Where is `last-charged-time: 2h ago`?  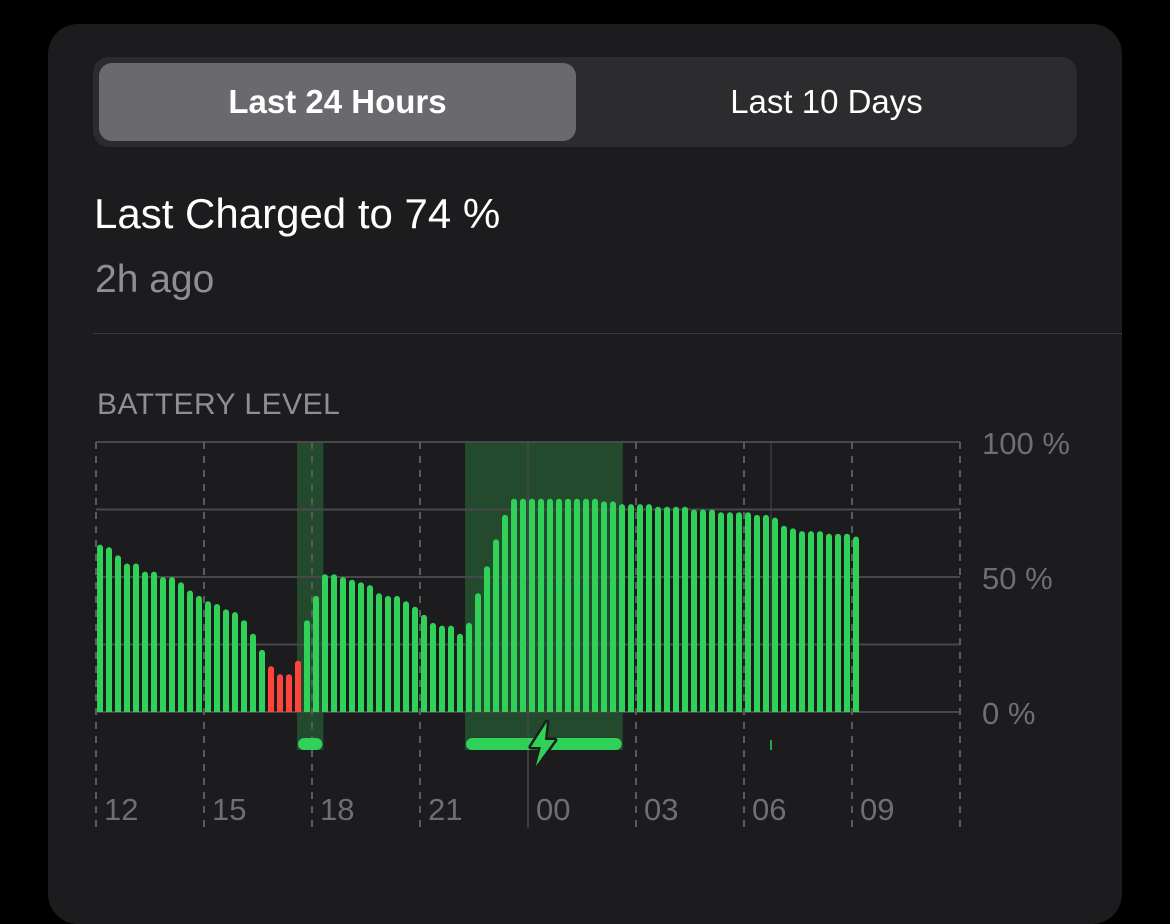 last-charged-time: 2h ago is located at coordinates (155, 279).